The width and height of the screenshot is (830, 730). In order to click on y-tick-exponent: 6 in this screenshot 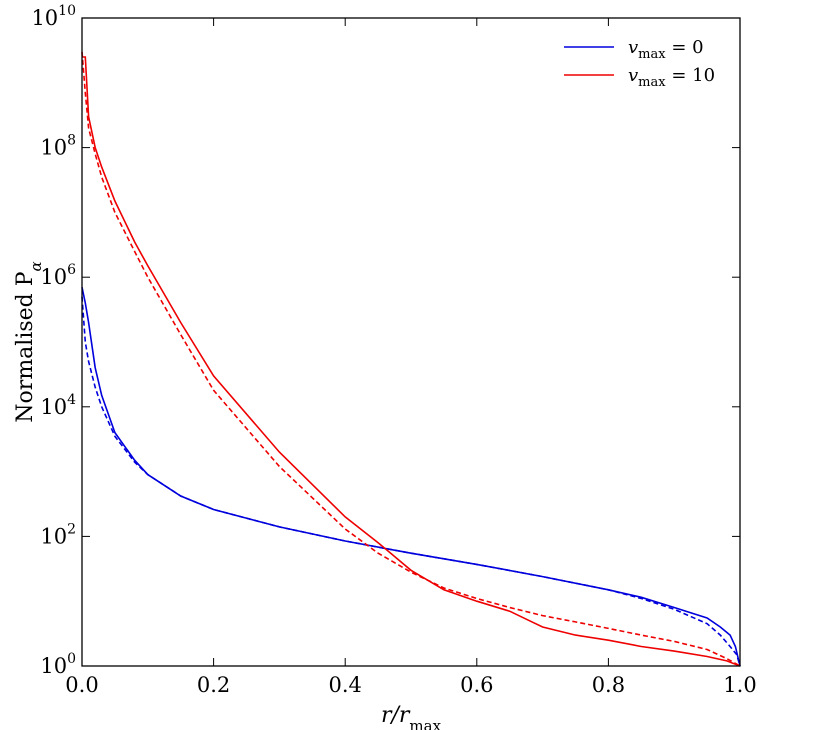, I will do `click(71, 270)`.